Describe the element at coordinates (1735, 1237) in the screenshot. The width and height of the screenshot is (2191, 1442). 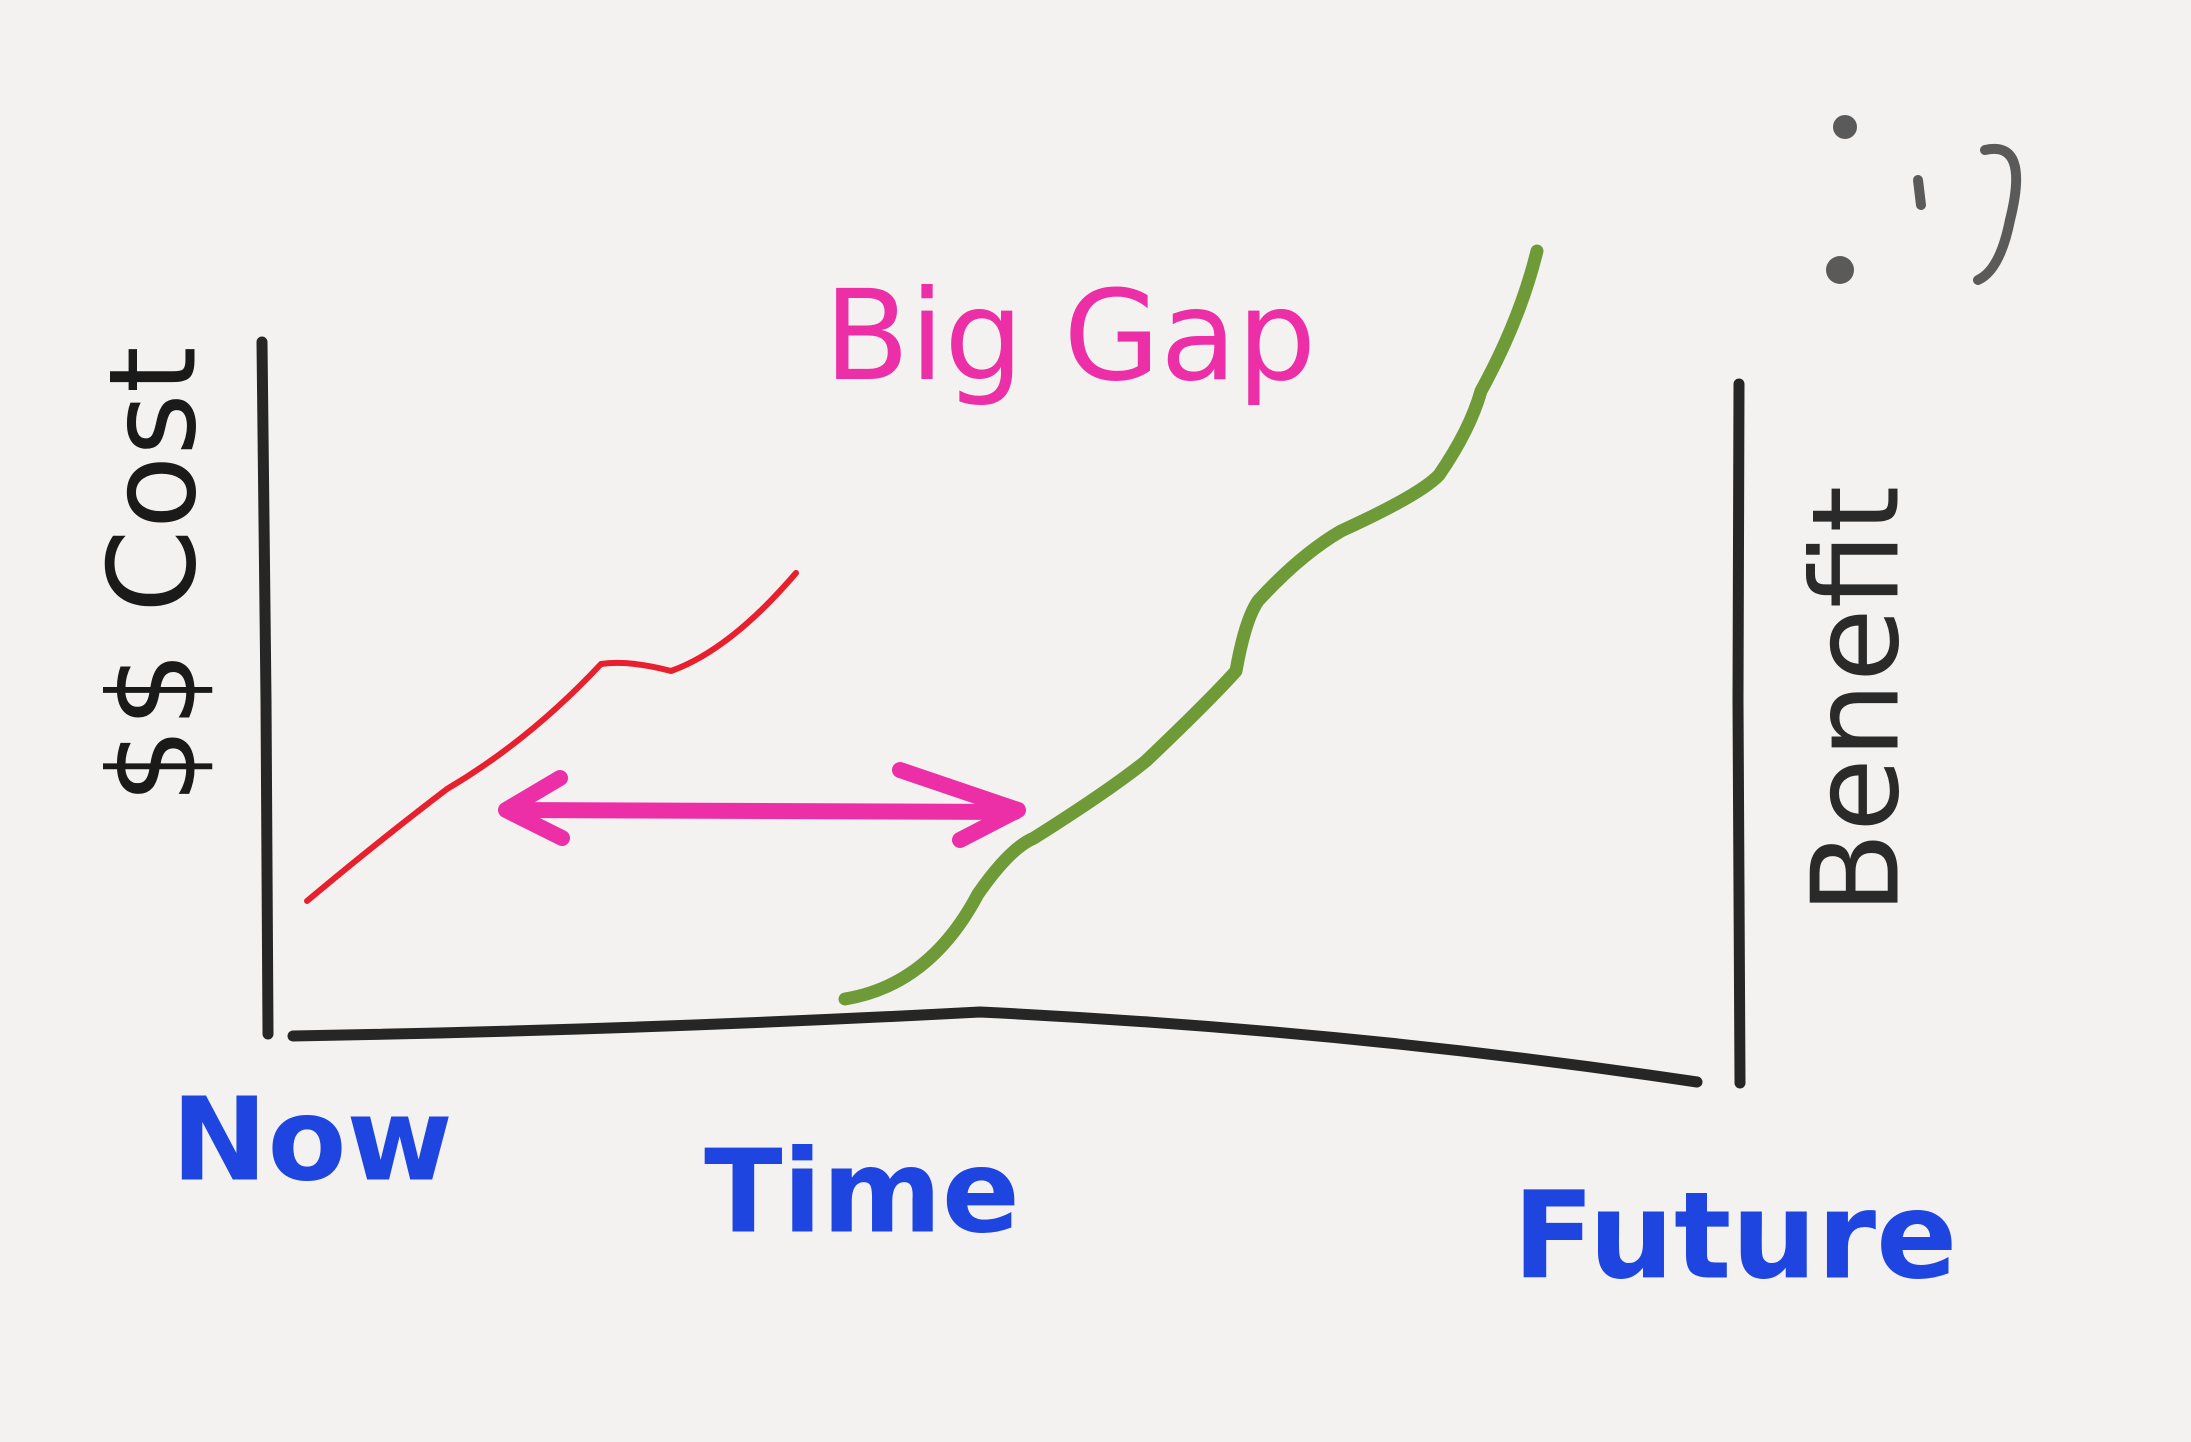
I see `x-end-label: Future` at that location.